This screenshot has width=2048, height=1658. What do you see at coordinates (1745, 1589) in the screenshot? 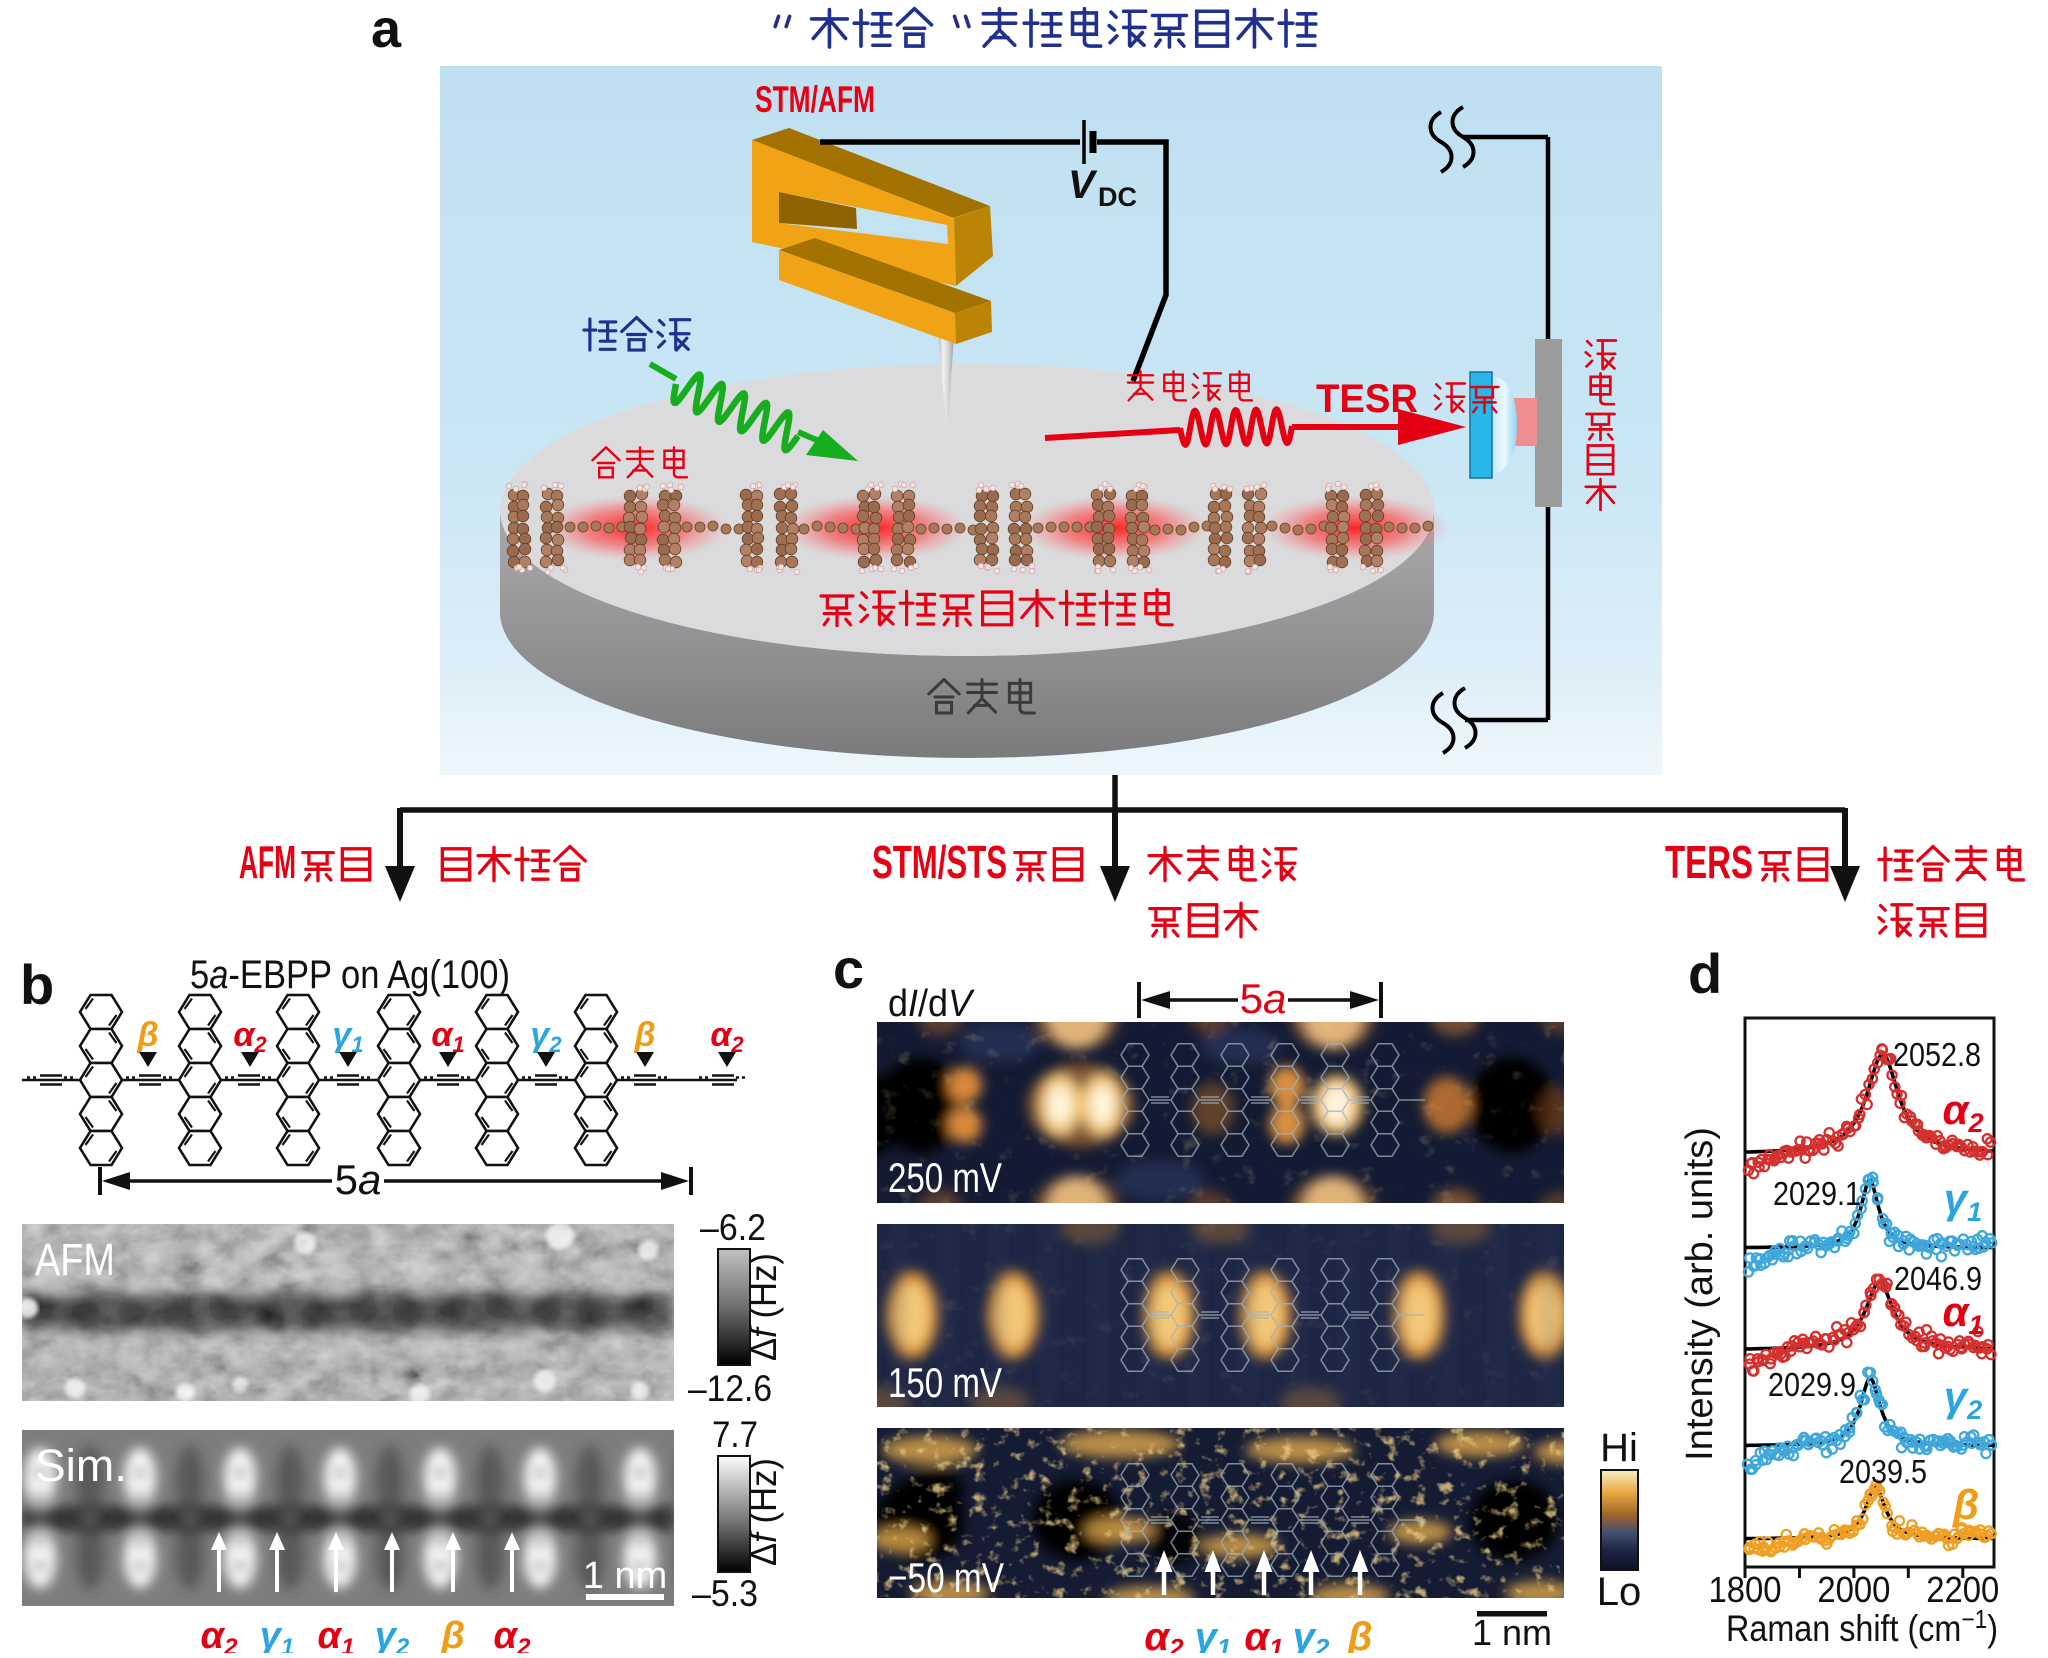
I see `svg-text: 1800` at bounding box center [1745, 1589].